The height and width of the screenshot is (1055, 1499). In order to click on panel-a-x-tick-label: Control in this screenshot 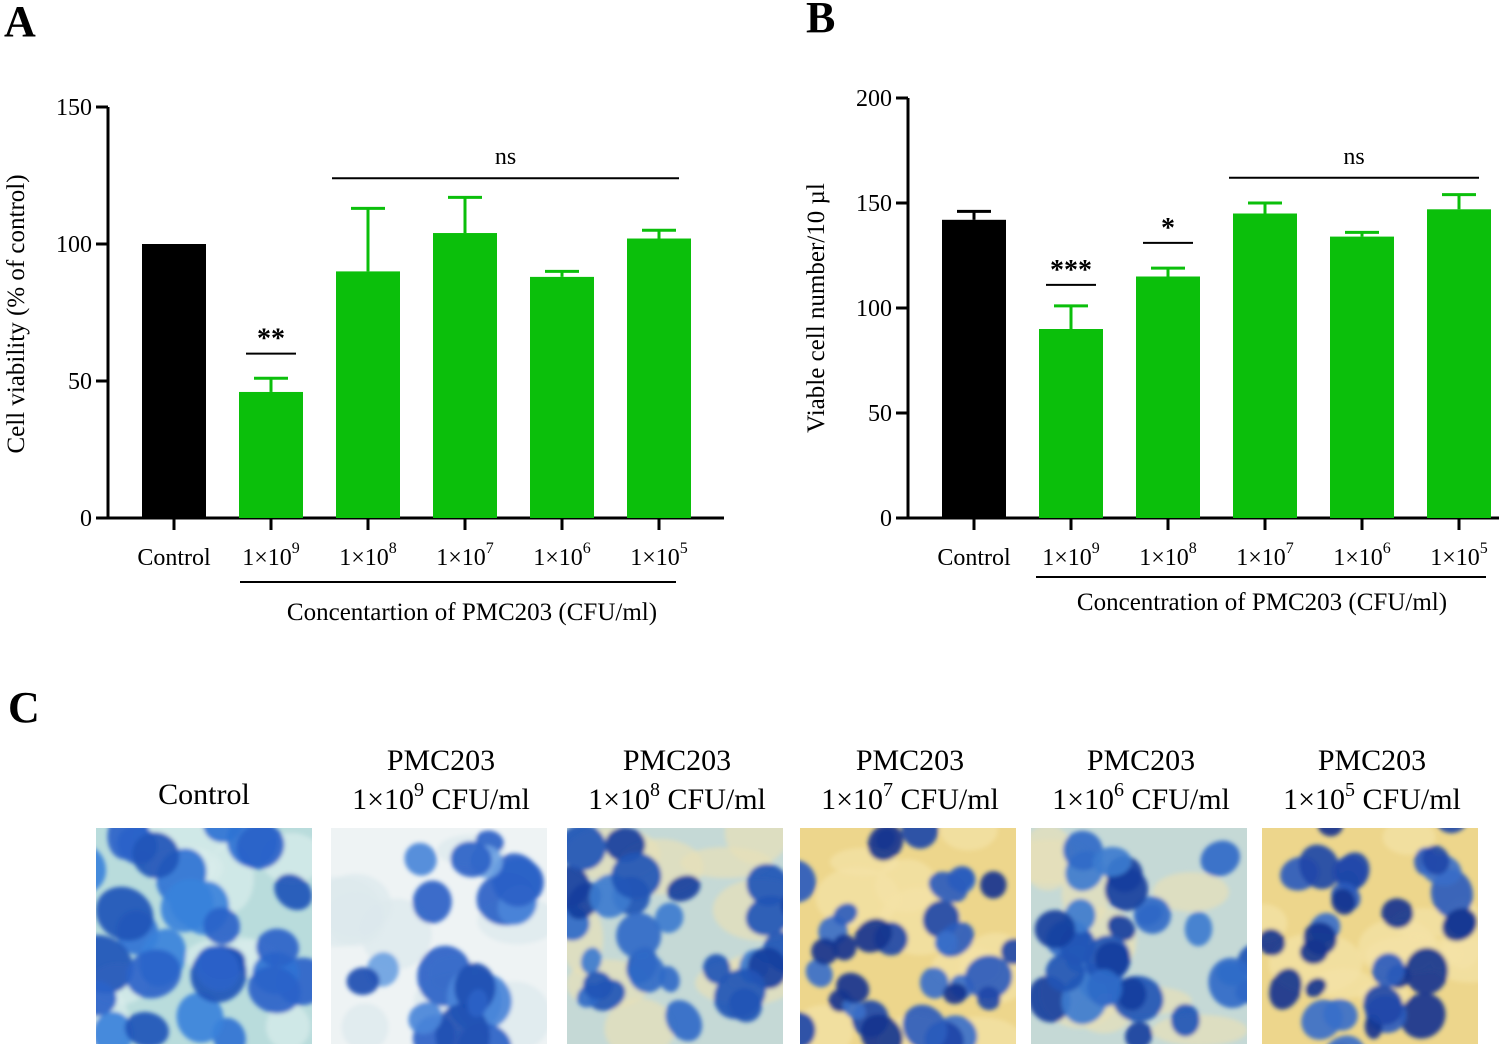, I will do `click(174, 558)`.